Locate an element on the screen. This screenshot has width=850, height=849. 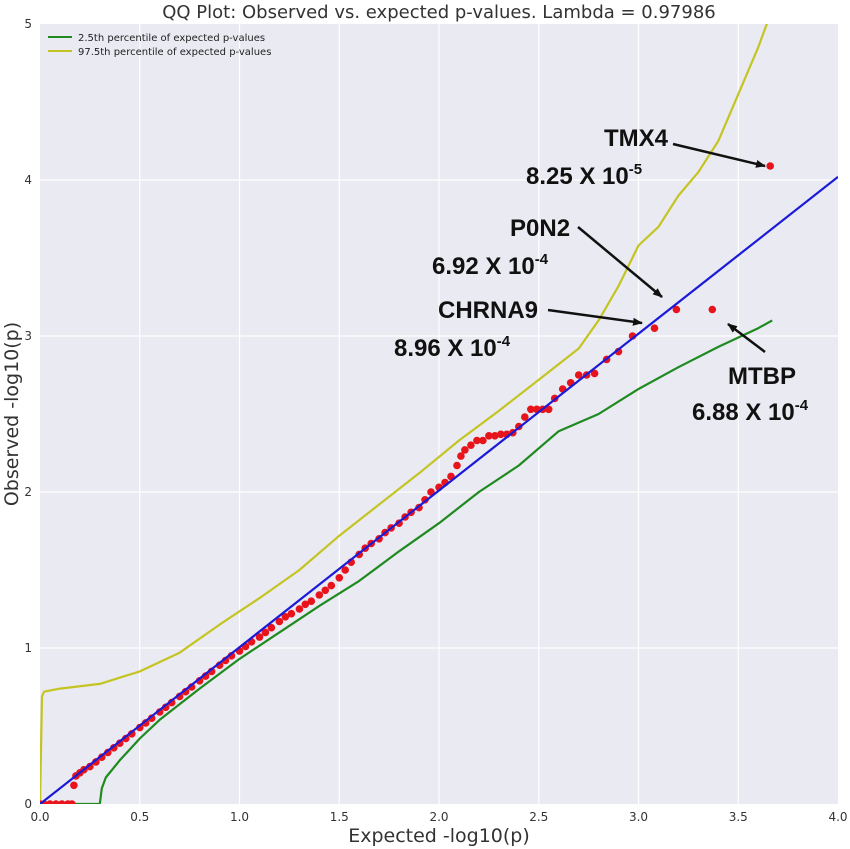
x-tick-label: 1.0 is located at coordinates (239, 817).